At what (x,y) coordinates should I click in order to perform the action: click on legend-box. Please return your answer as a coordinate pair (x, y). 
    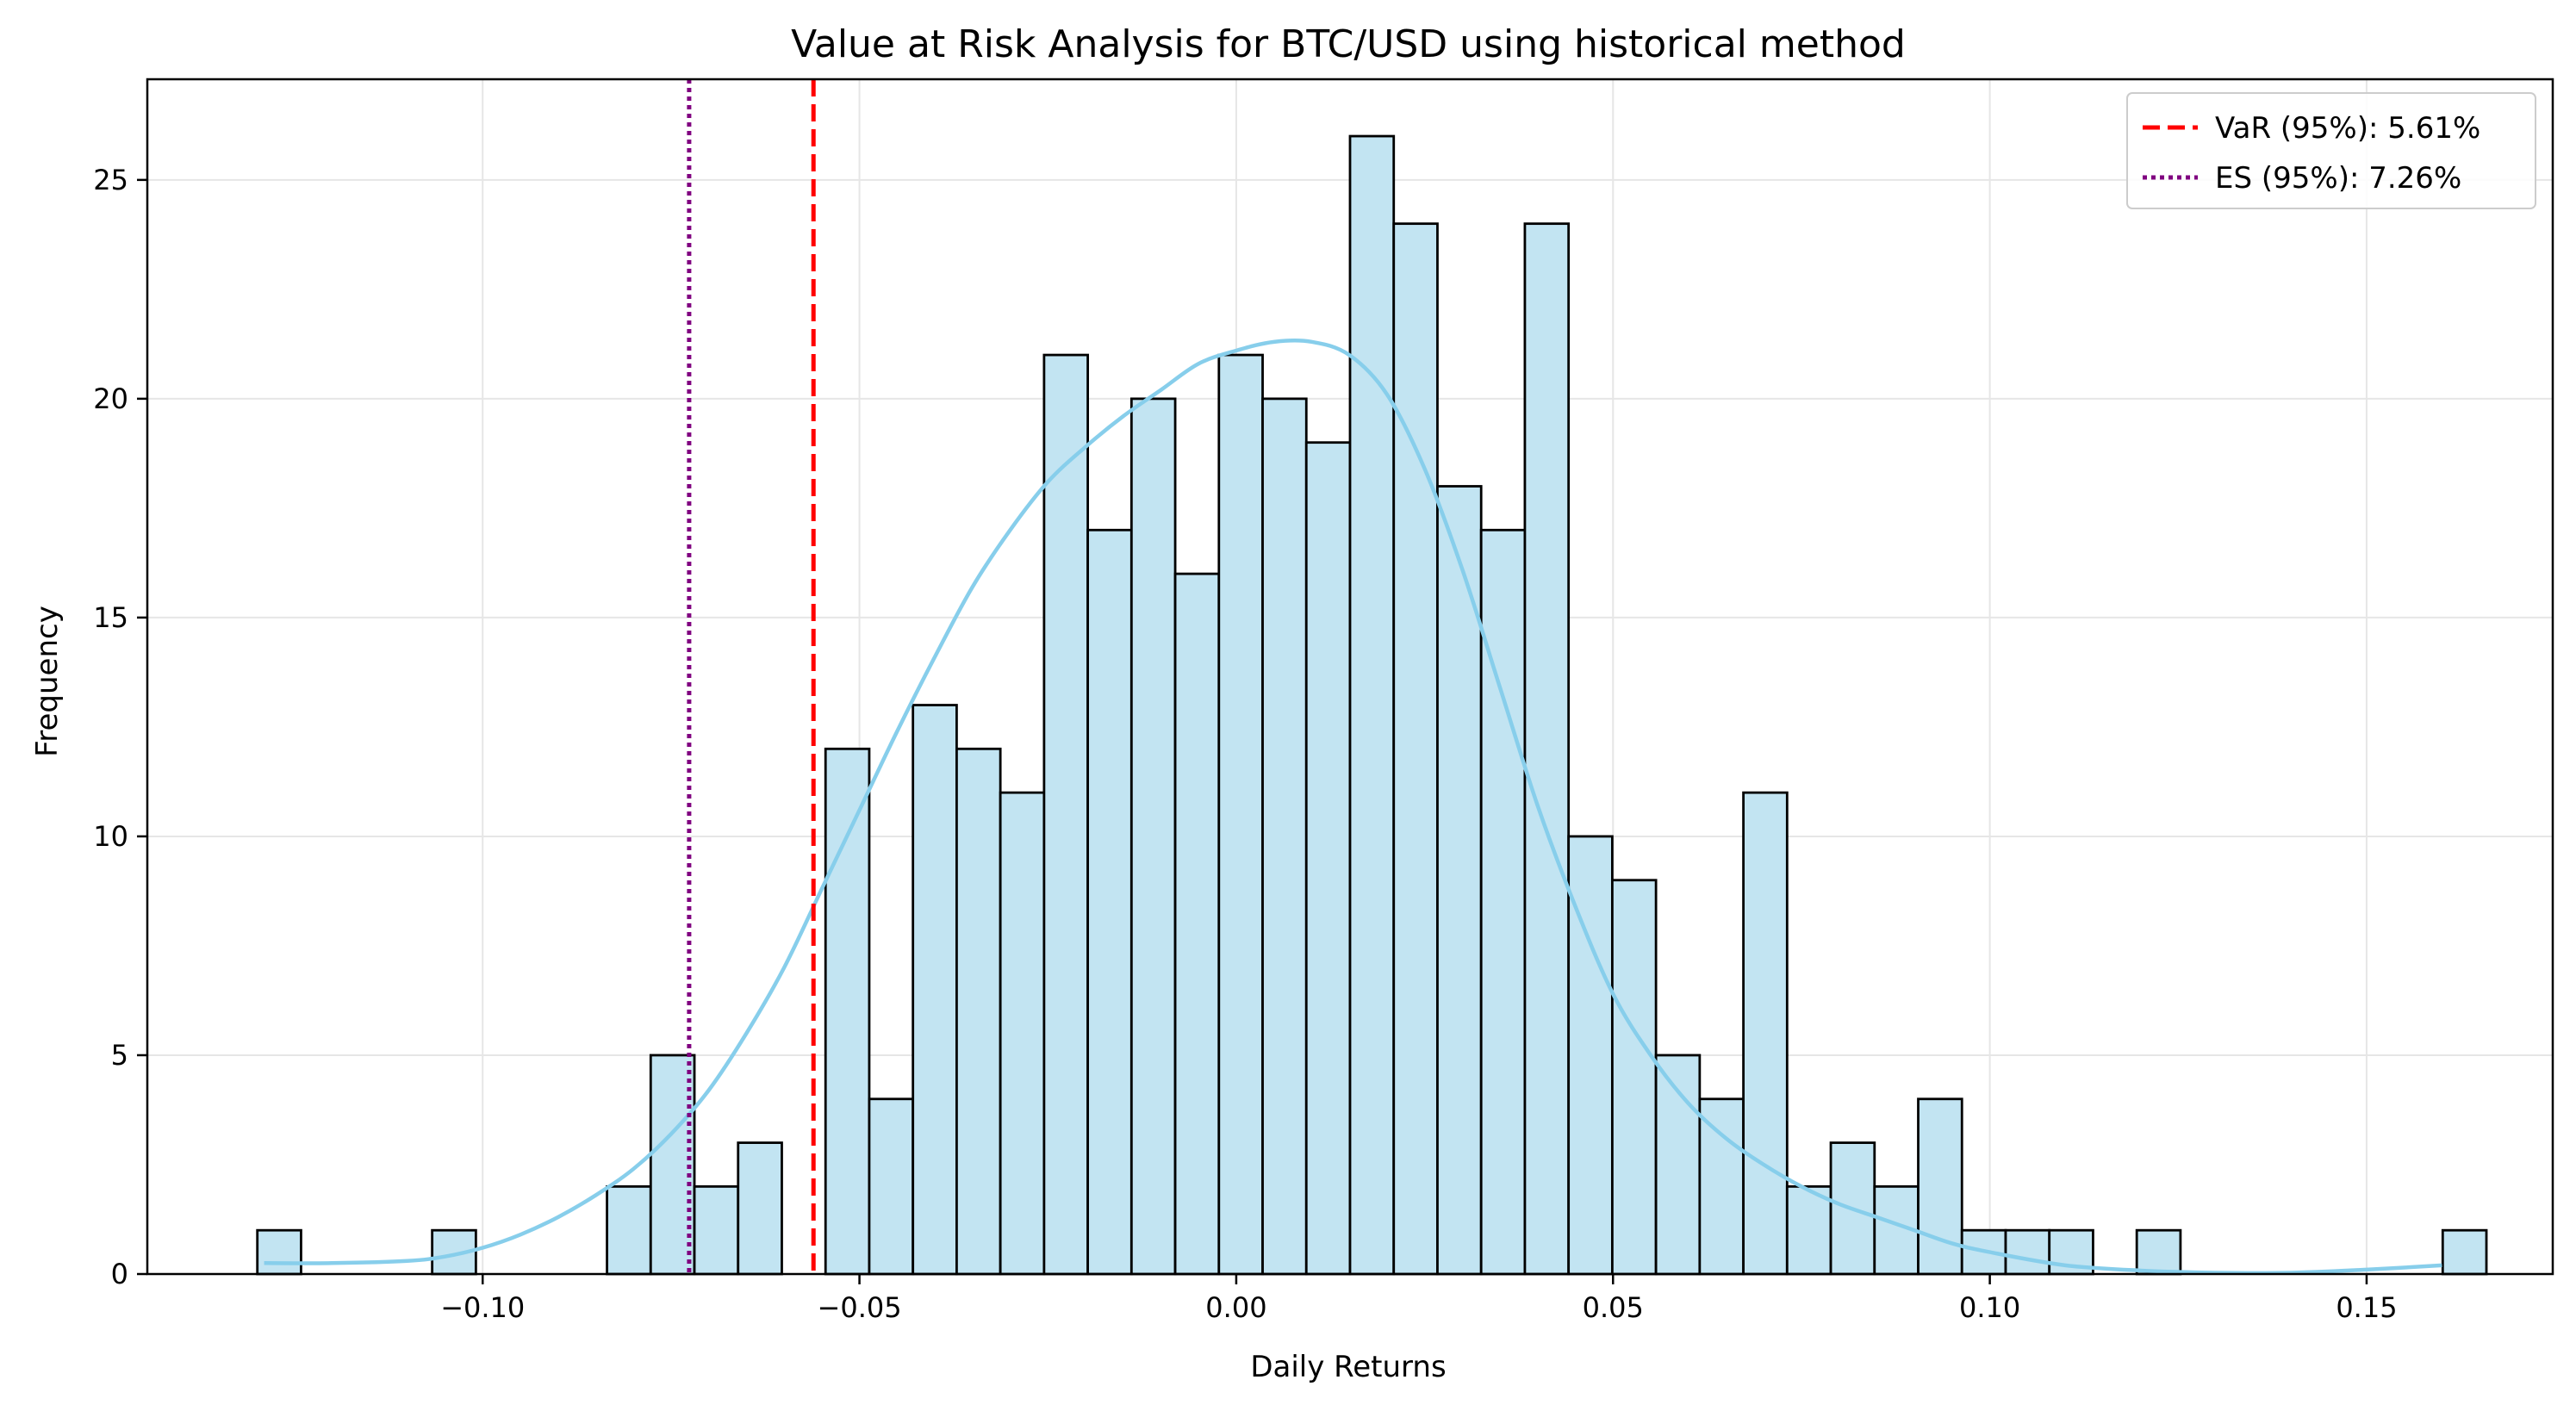
    Looking at the image, I should click on (2331, 150).